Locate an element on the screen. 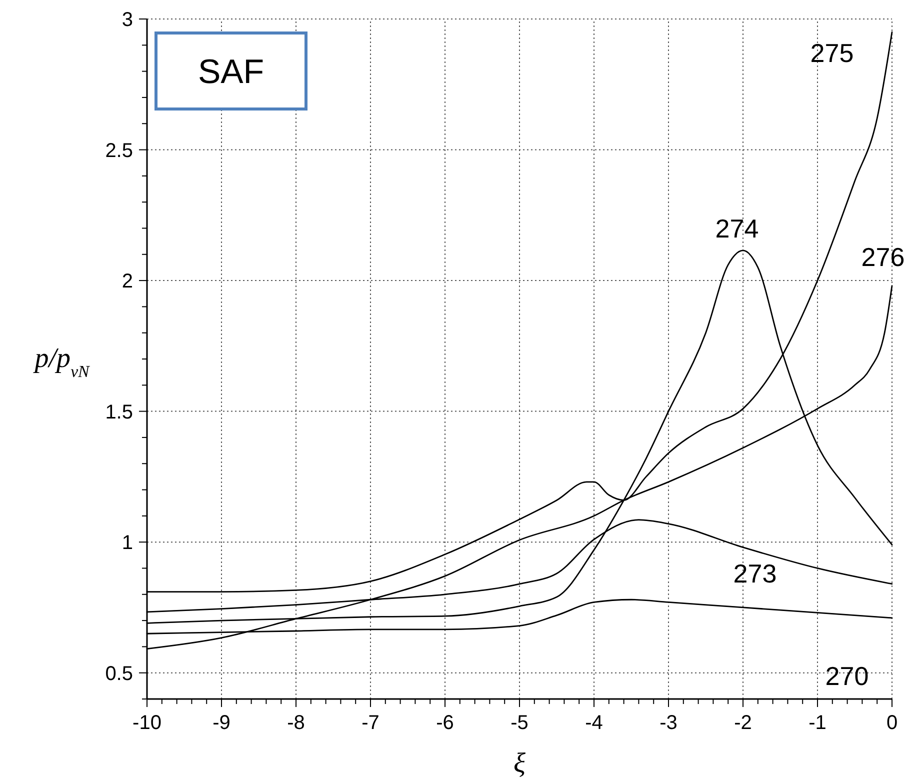  x-tick-label: 0 is located at coordinates (892, 723).